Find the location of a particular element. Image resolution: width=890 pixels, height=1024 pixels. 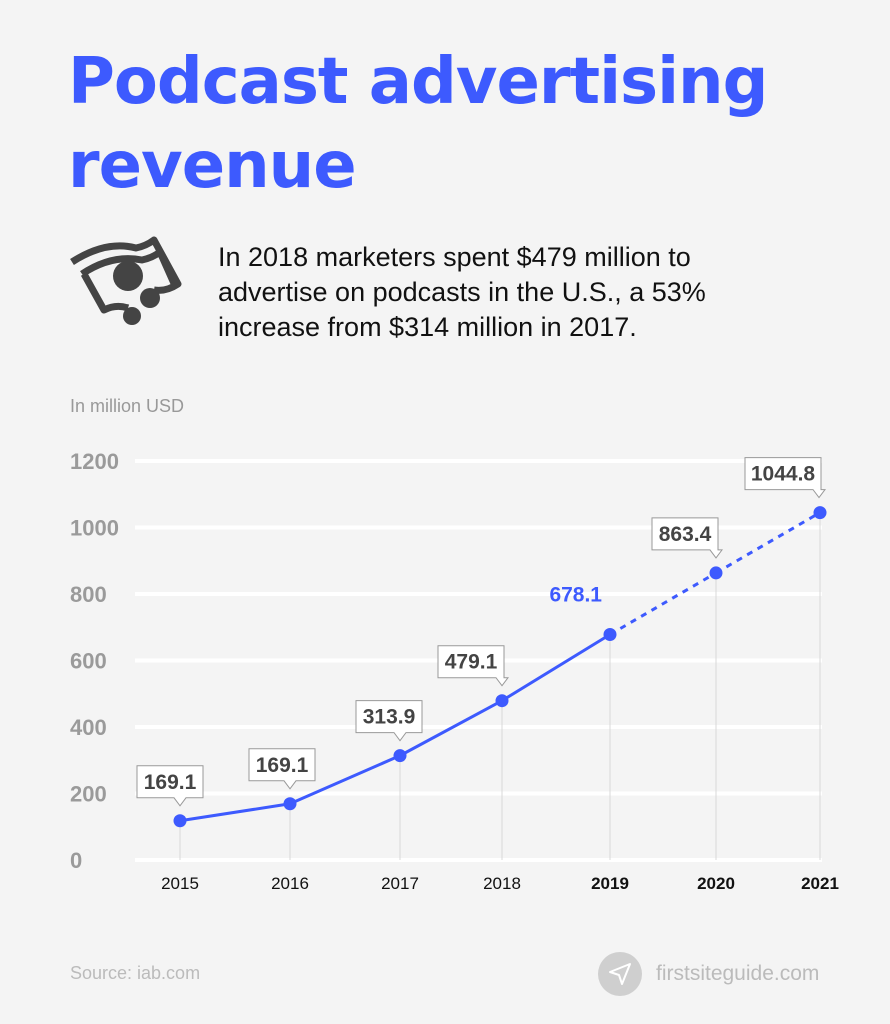

page-title: Podcast advertising revenue is located at coordinates (418, 124).